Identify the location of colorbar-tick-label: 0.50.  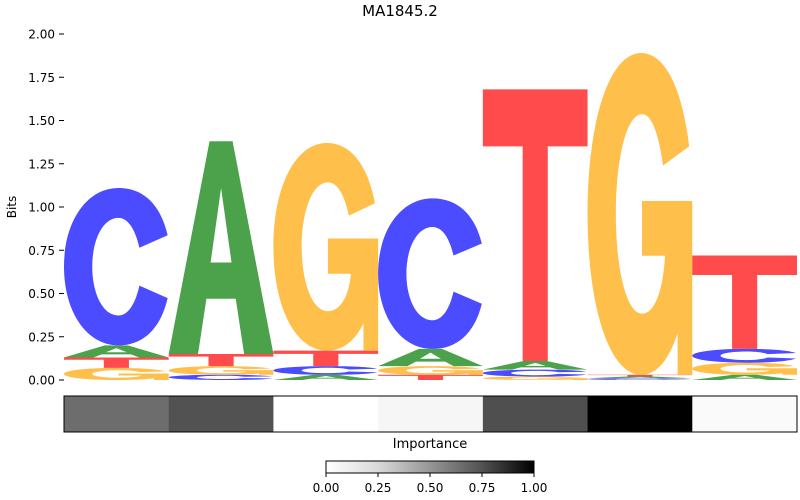
(430, 488).